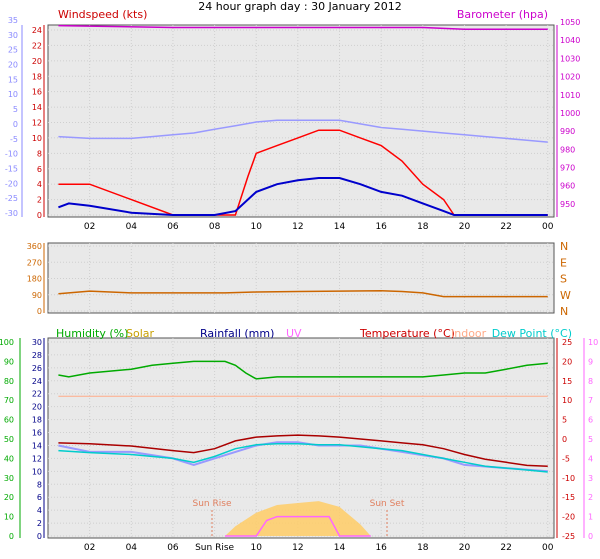 The width and height of the screenshot is (600, 559). Describe the element at coordinates (567, 168) in the screenshot. I see `y-tick-label: 970` at that location.